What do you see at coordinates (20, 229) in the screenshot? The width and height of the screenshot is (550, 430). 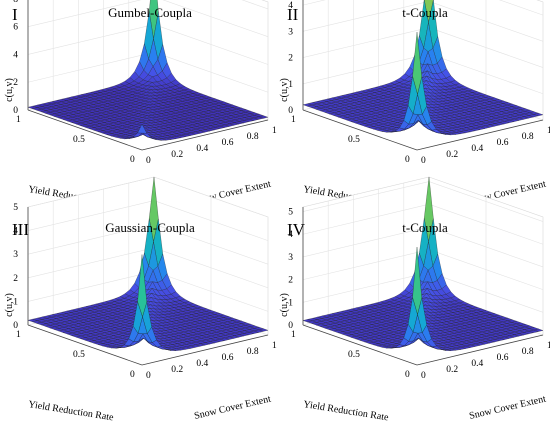 I see `panel-label: III` at bounding box center [20, 229].